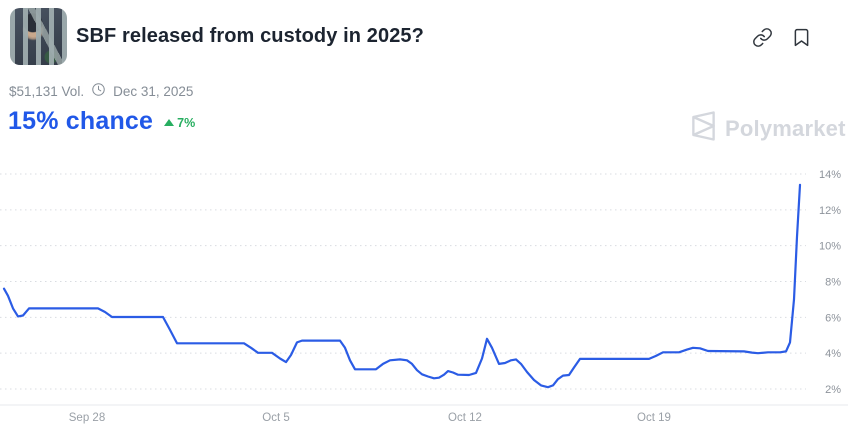  What do you see at coordinates (833, 390) in the screenshot?
I see `y-axis-tick-label: 2%` at bounding box center [833, 390].